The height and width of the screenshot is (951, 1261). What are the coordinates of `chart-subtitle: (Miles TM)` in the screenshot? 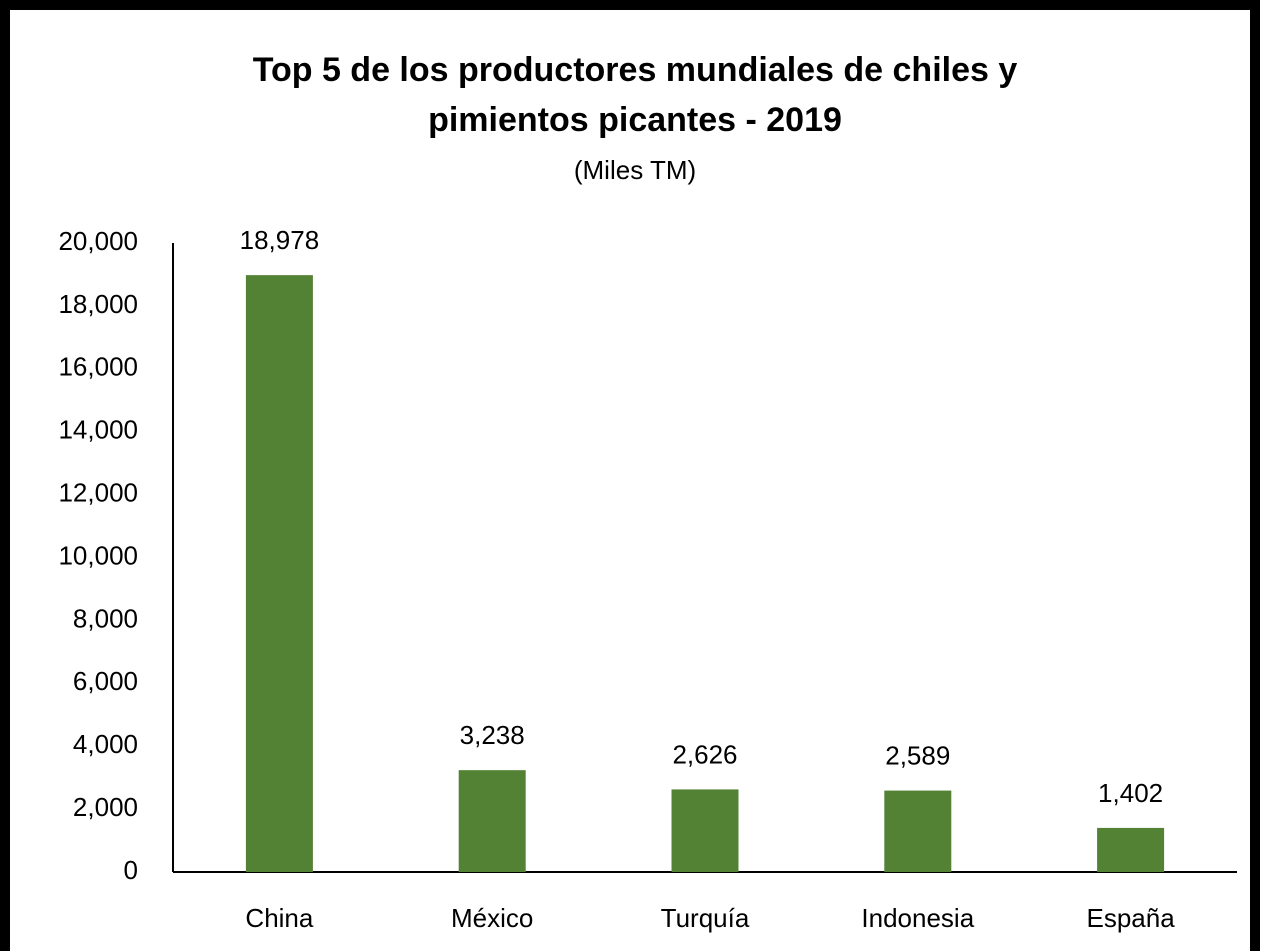 It's located at (635, 170).